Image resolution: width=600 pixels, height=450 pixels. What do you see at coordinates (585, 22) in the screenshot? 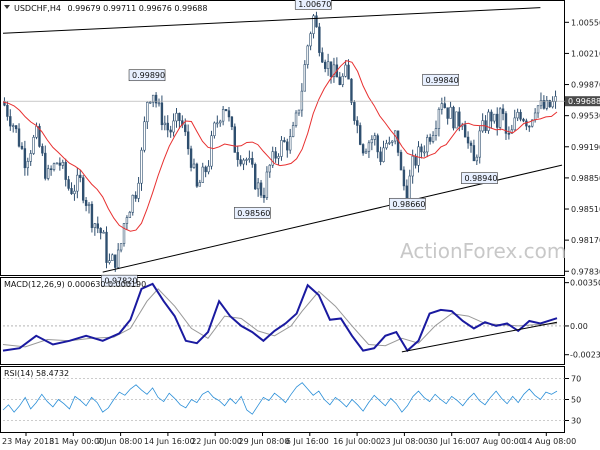
I see `price-tick-label: 1.00550` at bounding box center [585, 22].